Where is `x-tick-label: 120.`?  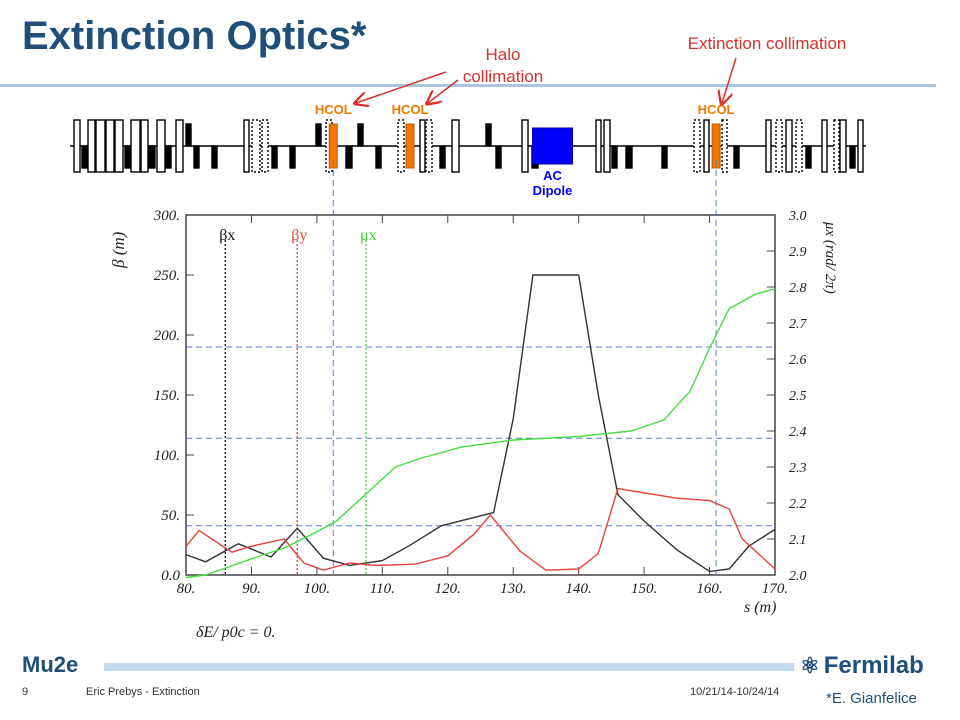 x-tick-label: 120. is located at coordinates (448, 589).